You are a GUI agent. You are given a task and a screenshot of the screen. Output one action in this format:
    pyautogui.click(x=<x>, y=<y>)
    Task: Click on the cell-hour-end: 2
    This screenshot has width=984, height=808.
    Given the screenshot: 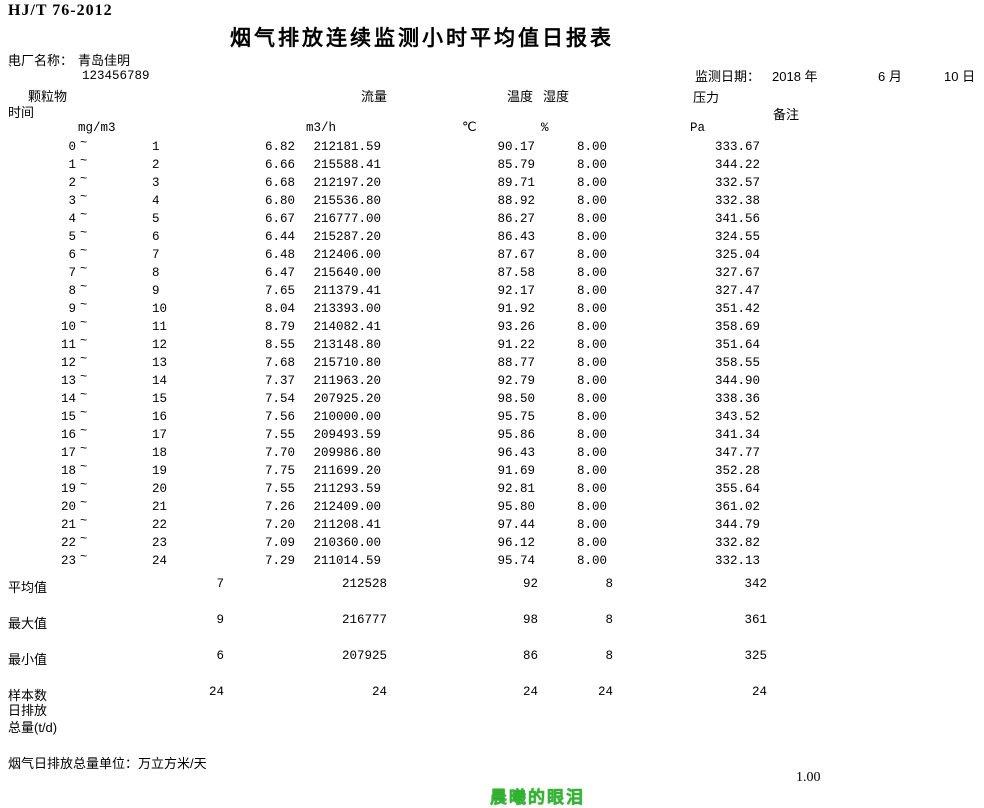 What is the action you would take?
    pyautogui.click(x=156, y=165)
    